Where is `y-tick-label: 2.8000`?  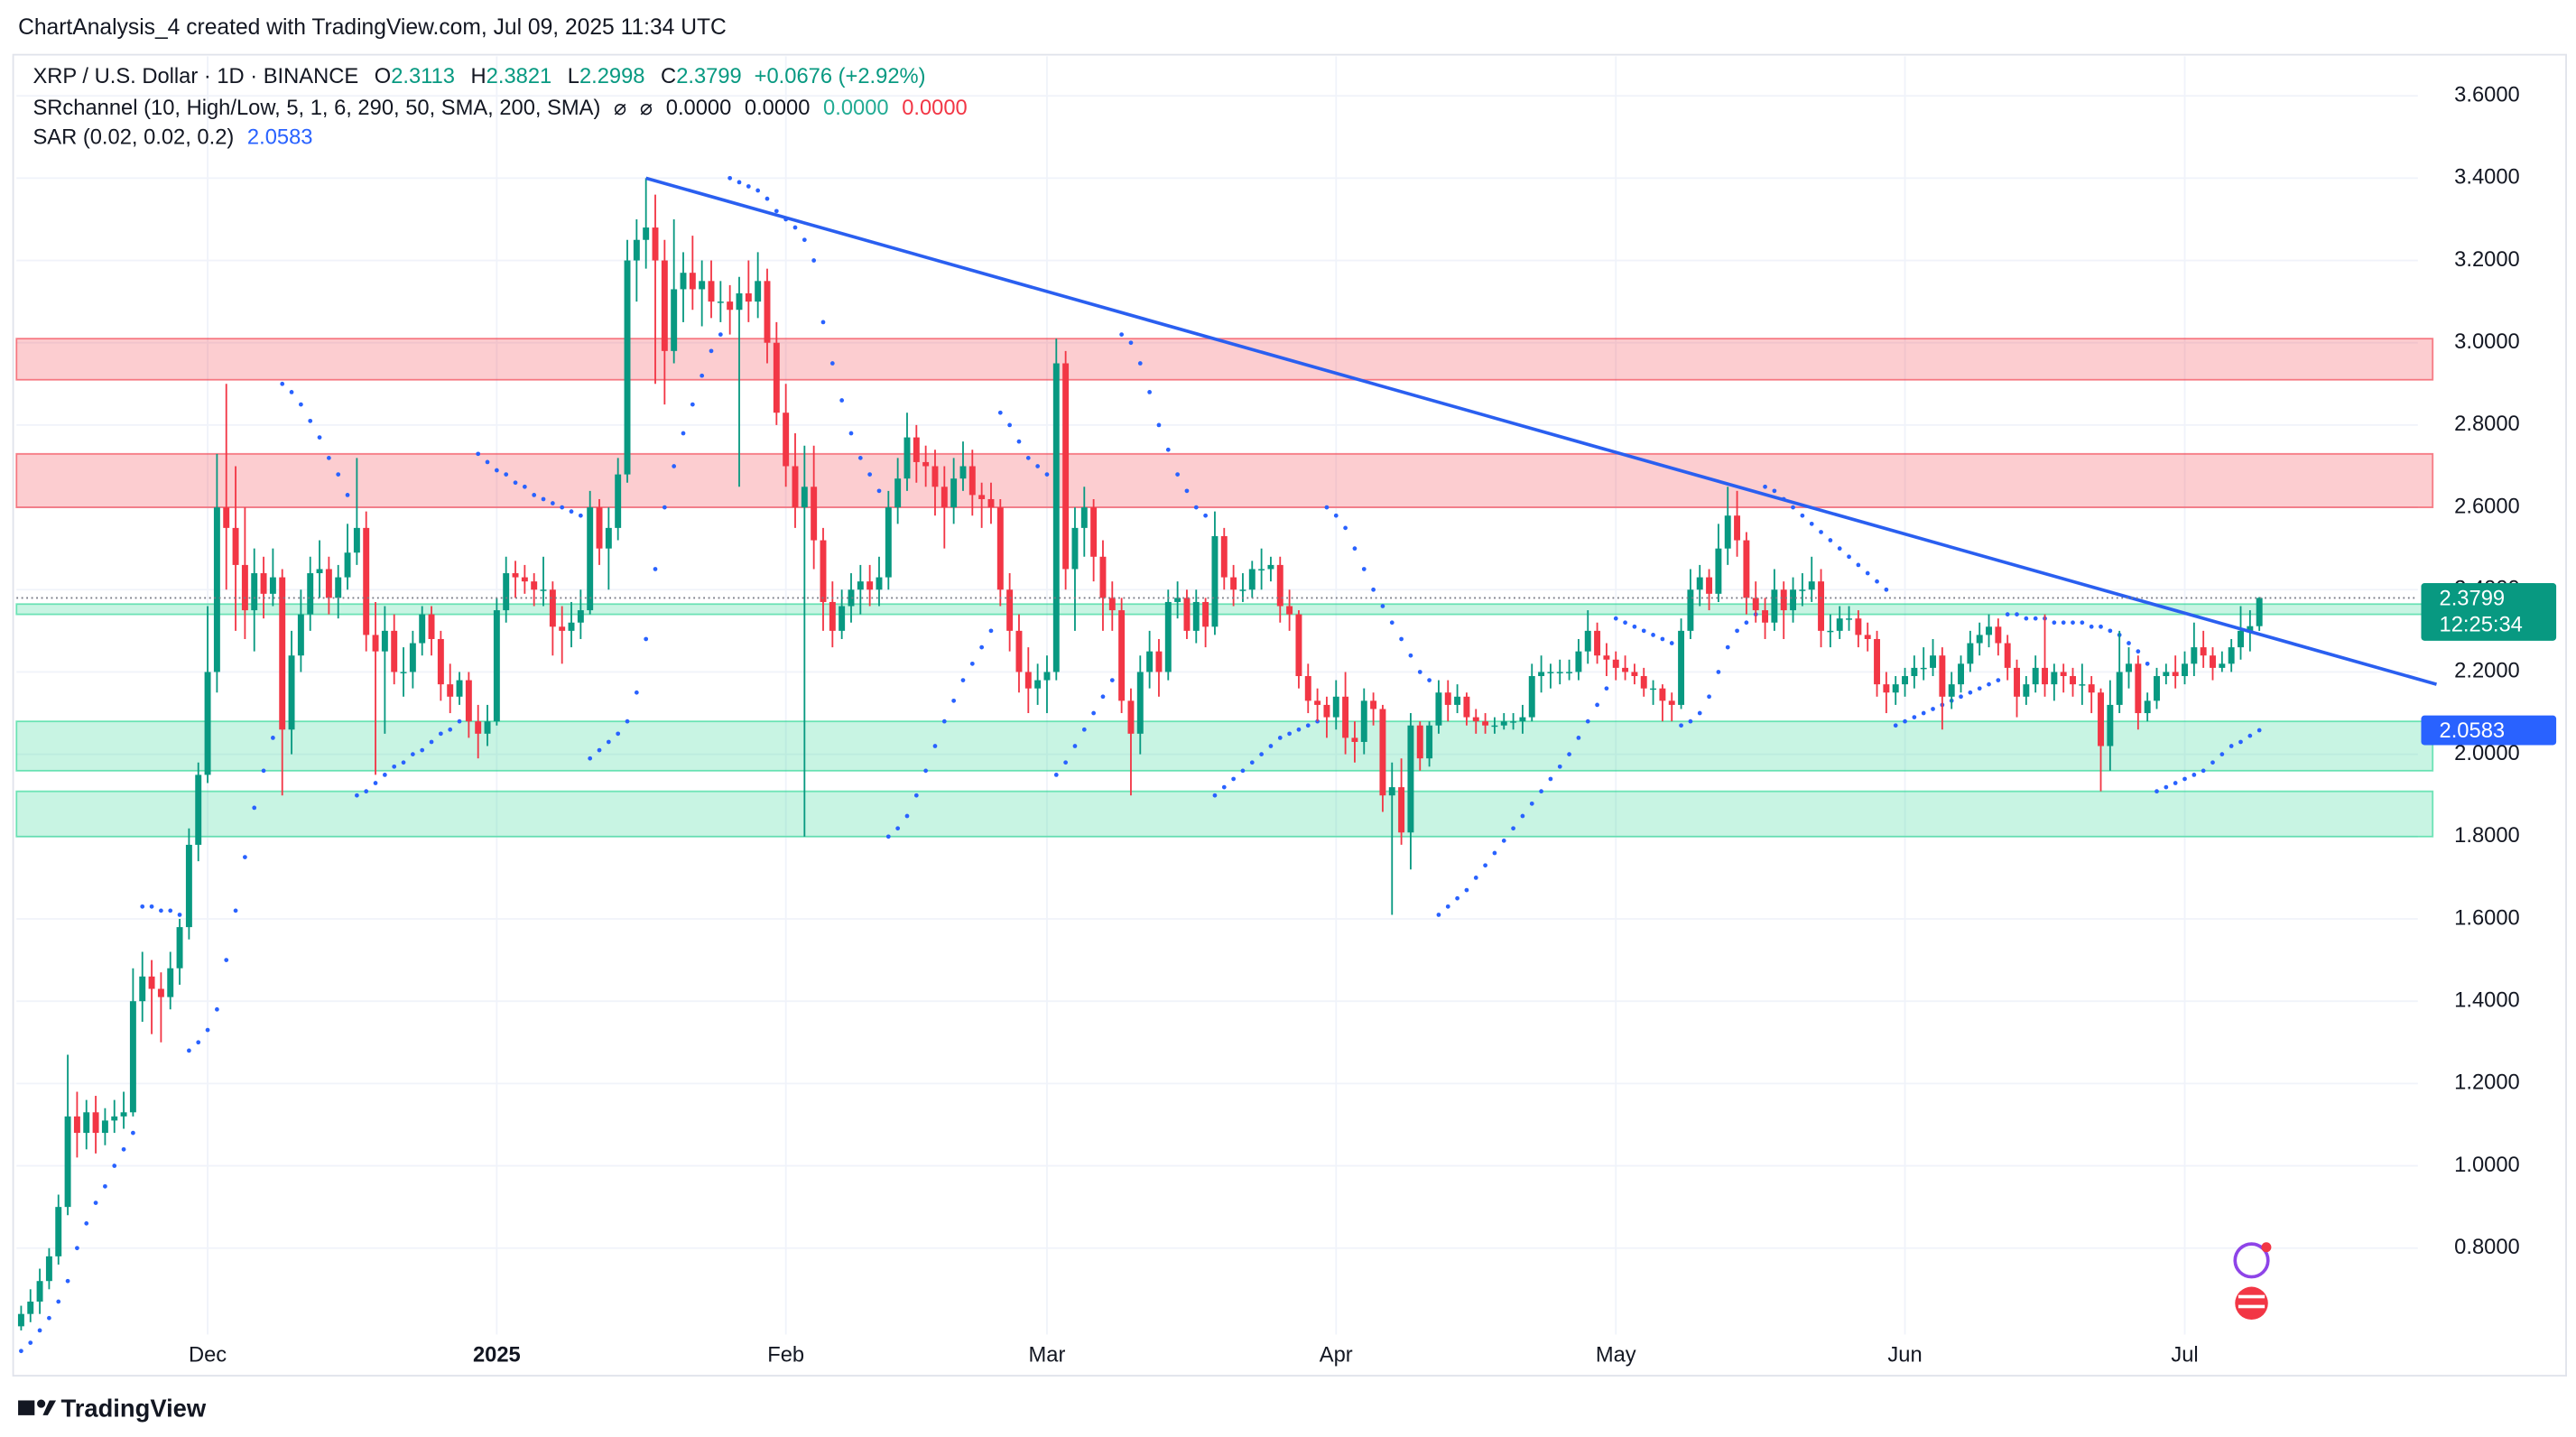 y-tick-label: 2.8000 is located at coordinates (2487, 424).